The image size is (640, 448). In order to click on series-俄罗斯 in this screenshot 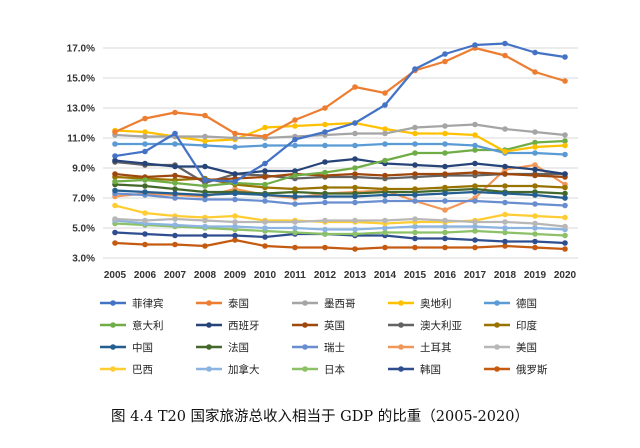, I will do `click(340, 244)`.